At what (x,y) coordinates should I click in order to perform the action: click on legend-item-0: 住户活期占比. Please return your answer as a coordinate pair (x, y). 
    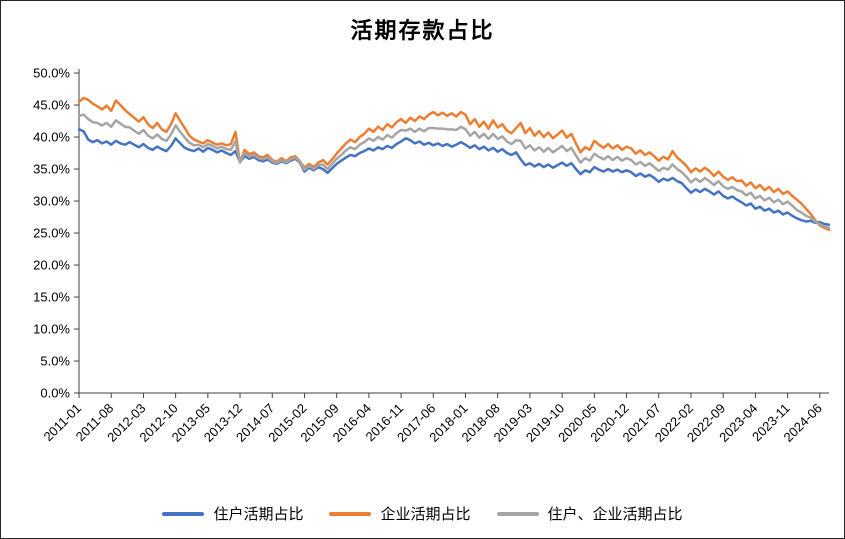
    Looking at the image, I should click on (232, 513).